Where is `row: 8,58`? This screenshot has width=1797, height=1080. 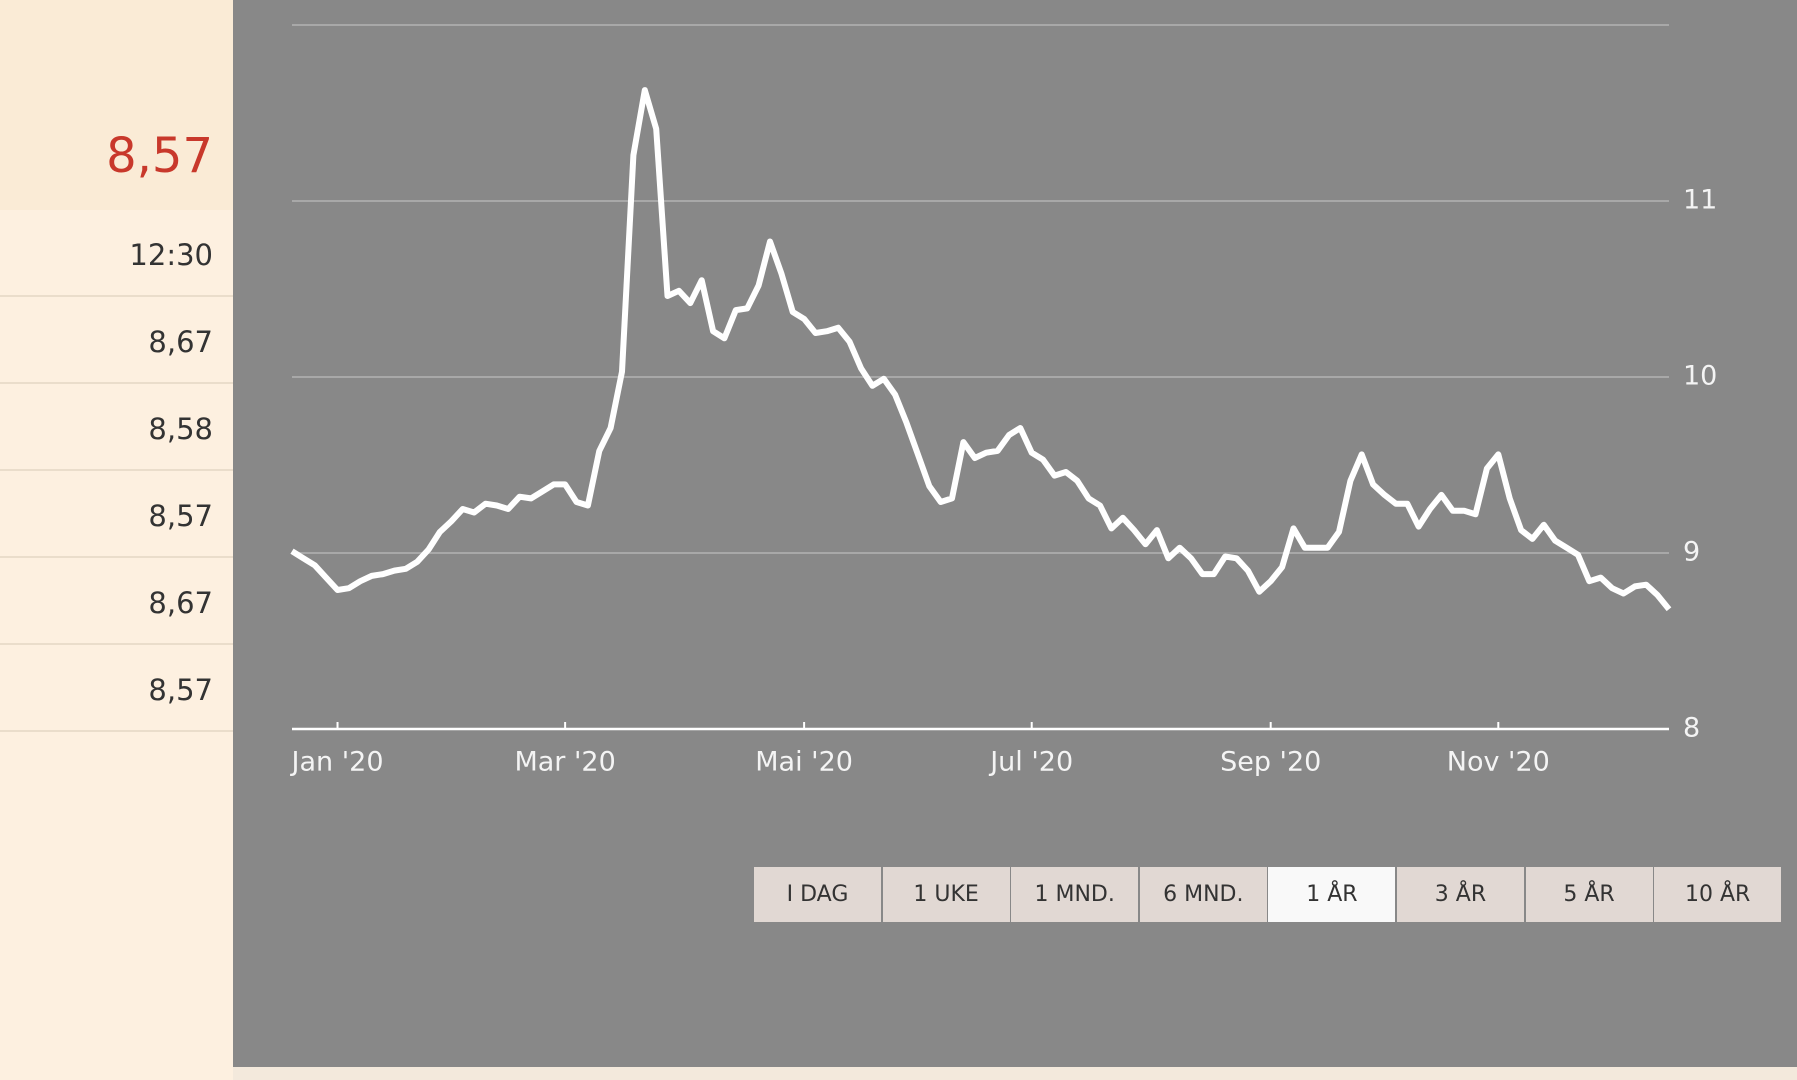
row: 8,58 is located at coordinates (116, 427).